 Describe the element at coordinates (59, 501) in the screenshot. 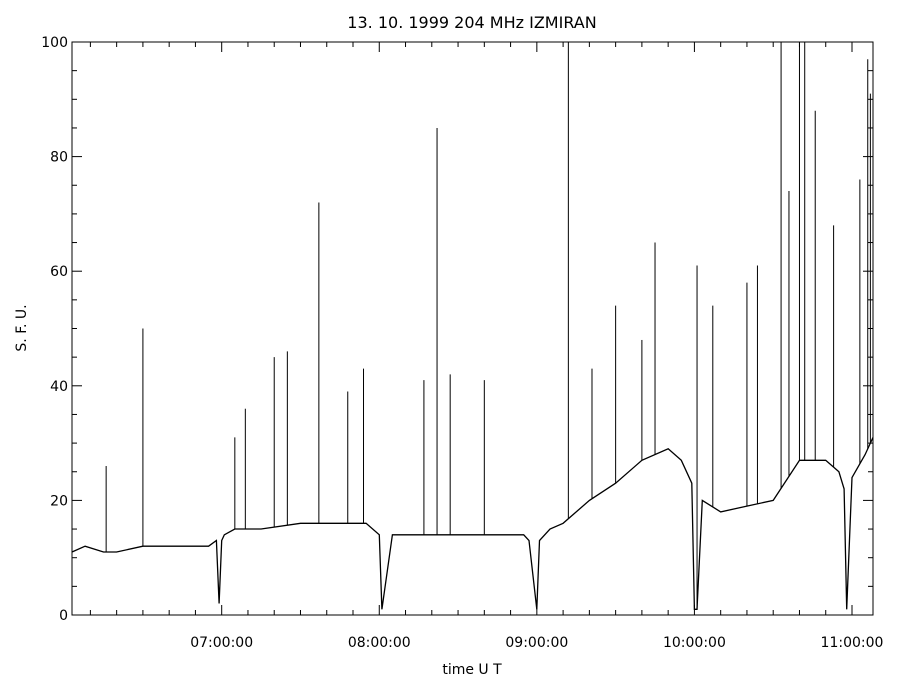

I see `y-tick-label: 20` at that location.